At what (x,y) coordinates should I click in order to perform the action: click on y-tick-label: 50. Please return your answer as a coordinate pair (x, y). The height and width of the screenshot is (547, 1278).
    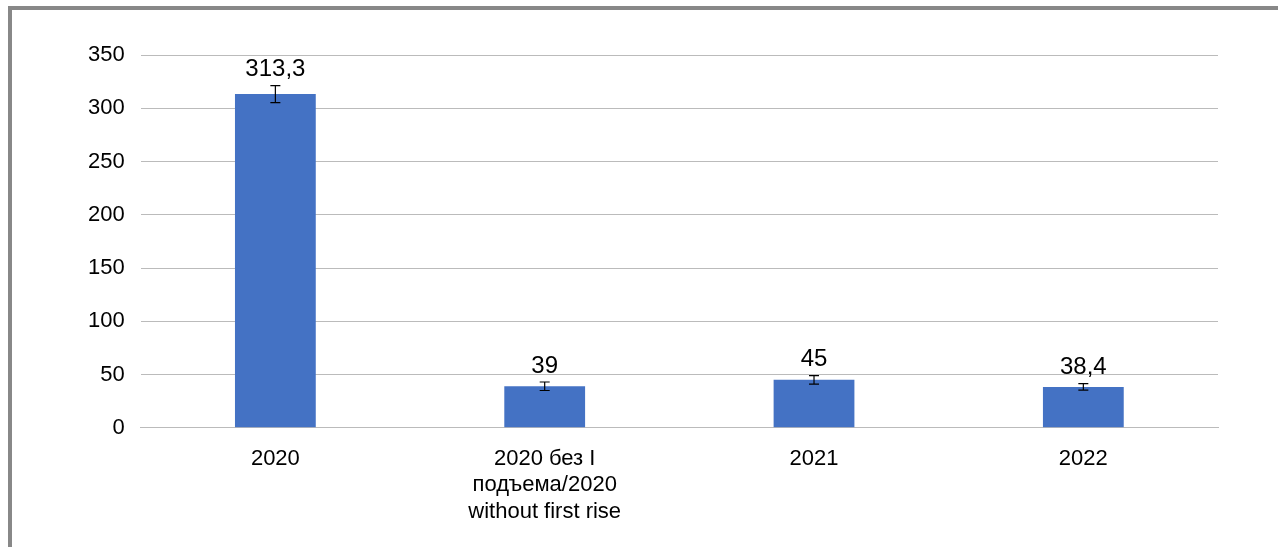
    Looking at the image, I should click on (112, 373).